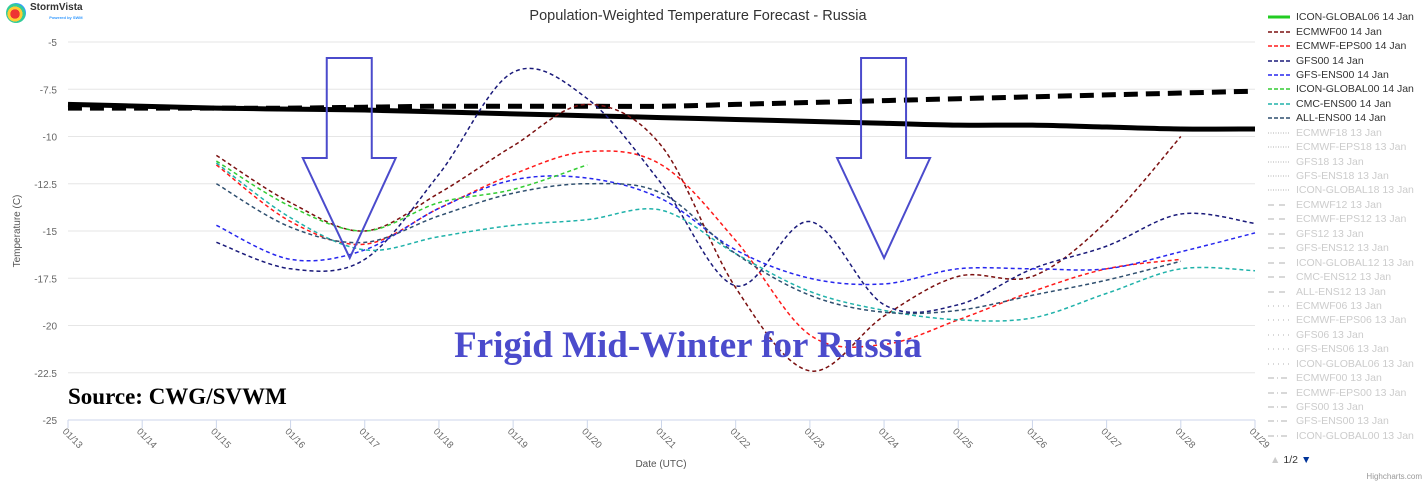 The height and width of the screenshot is (484, 1428). I want to click on legend-item: GFS-ENS18 13 Jan, so click(1341, 176).